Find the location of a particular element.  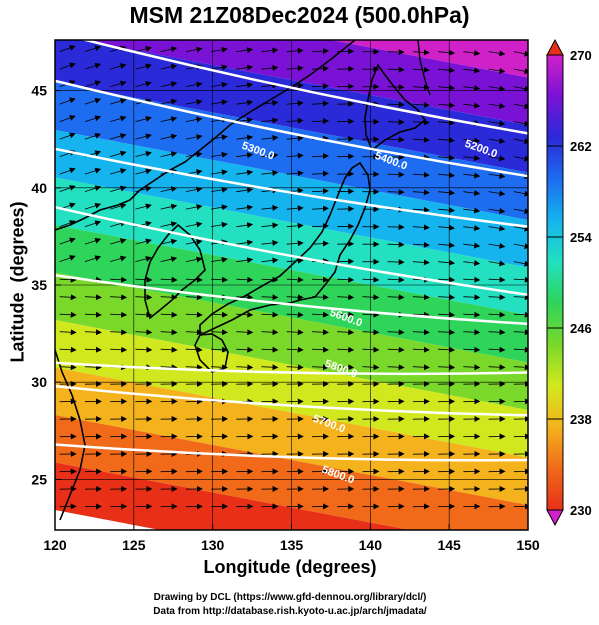

x-axis-label: Longitude (degrees) is located at coordinates (290, 567).